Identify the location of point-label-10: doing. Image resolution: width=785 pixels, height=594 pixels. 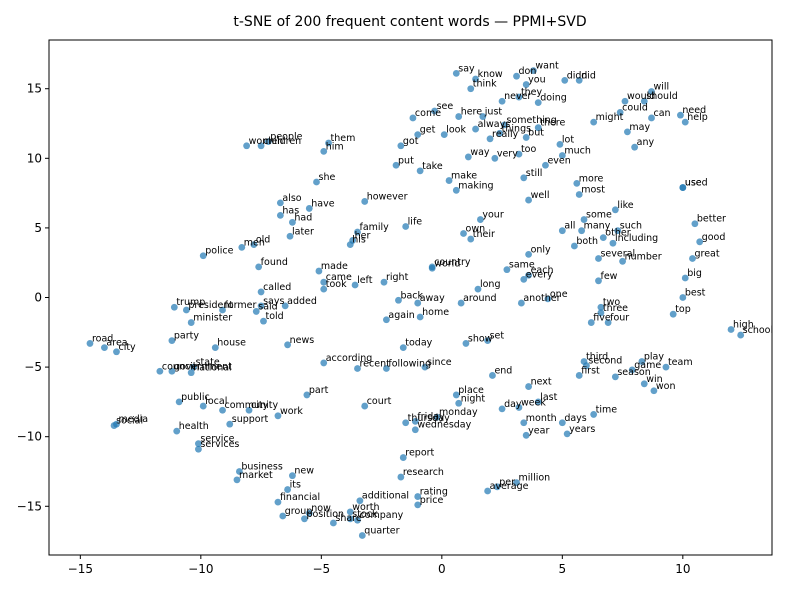
(553, 98).